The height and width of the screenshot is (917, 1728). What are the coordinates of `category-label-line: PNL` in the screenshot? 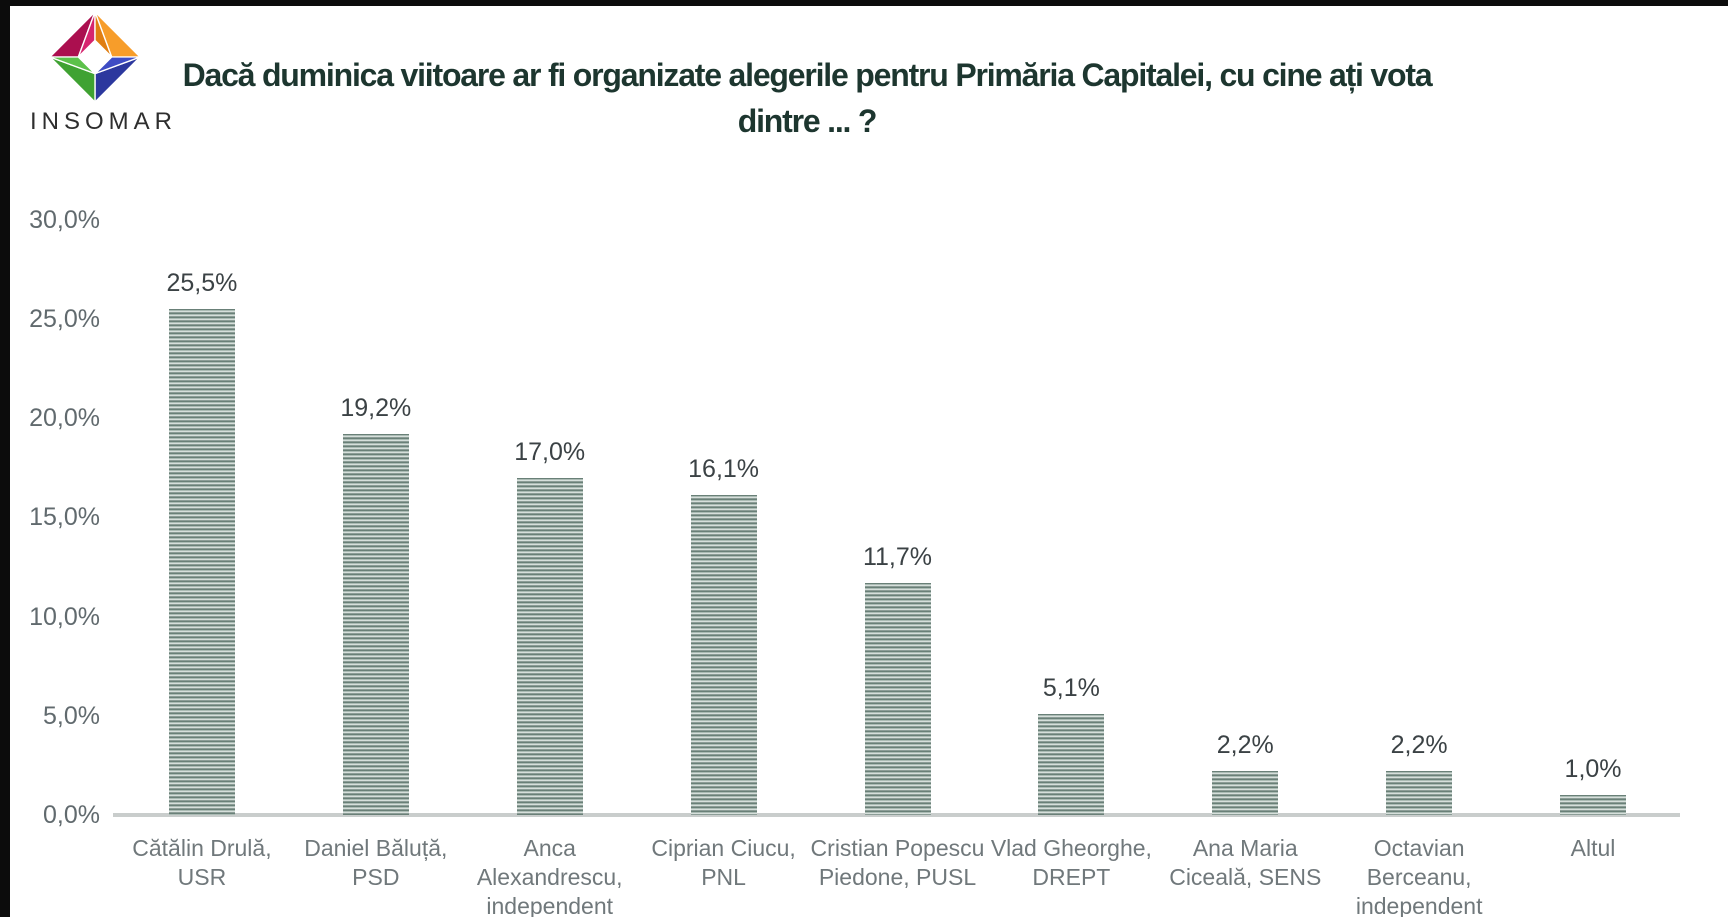 It's located at (723, 877).